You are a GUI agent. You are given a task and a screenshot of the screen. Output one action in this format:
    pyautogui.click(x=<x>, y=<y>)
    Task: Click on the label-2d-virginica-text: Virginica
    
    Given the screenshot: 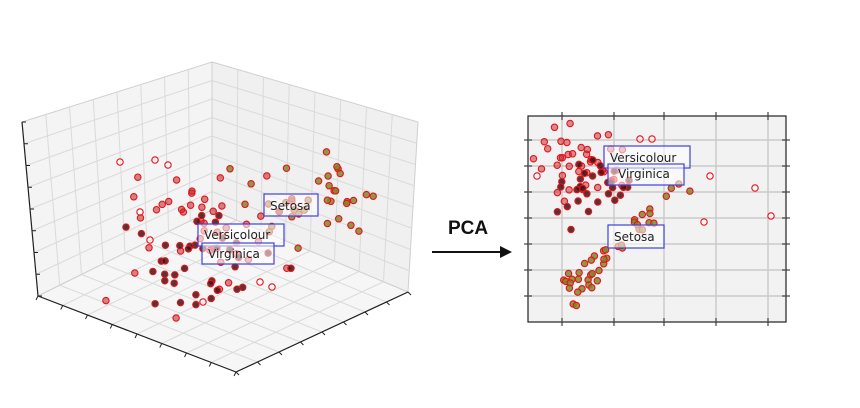 What is the action you would take?
    pyautogui.click(x=644, y=174)
    